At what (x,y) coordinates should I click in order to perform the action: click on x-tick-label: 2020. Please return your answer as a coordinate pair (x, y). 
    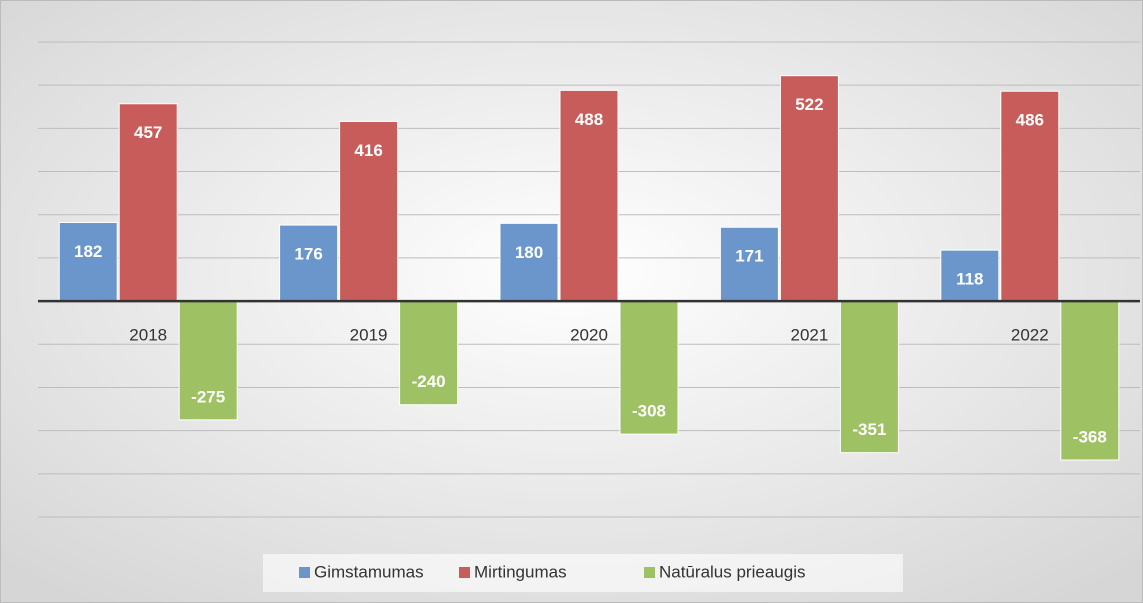
    Looking at the image, I should click on (589, 335).